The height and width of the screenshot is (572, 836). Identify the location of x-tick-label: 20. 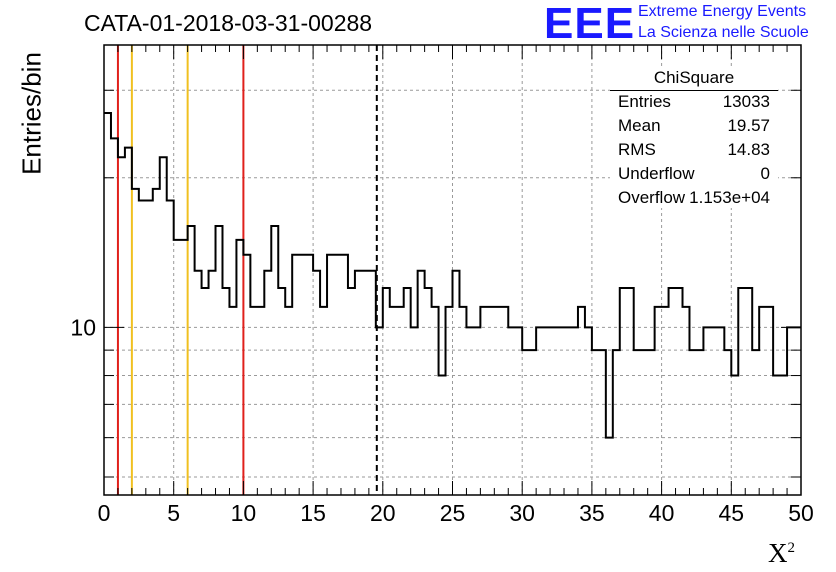
(383, 513).